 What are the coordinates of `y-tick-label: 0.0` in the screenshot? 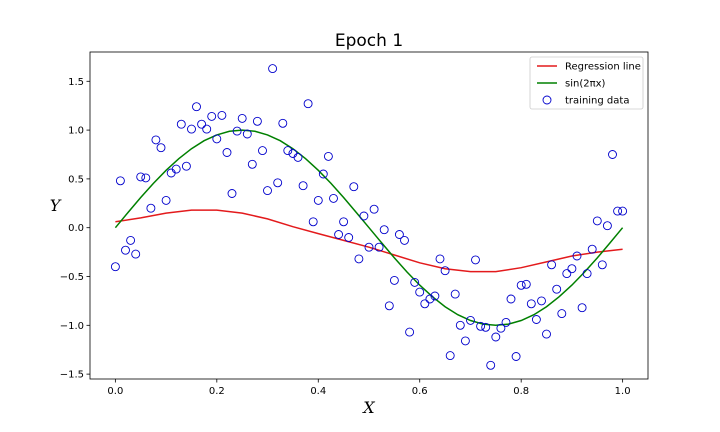 It's located at (76, 228).